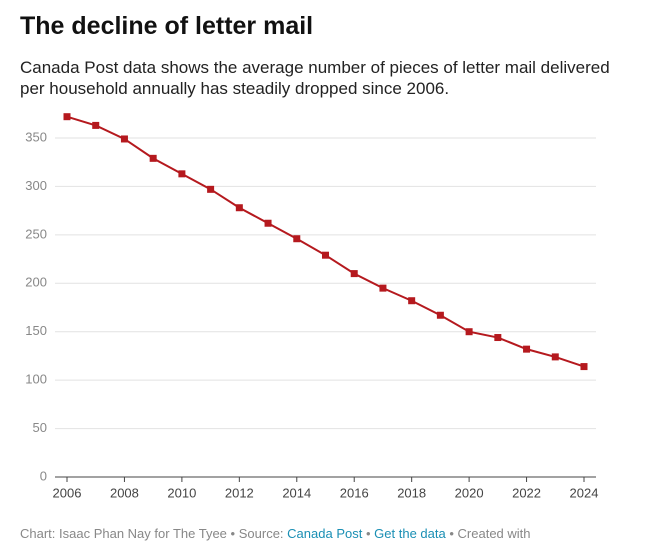  Describe the element at coordinates (469, 492) in the screenshot. I see `x-tick-label: 2020` at that location.